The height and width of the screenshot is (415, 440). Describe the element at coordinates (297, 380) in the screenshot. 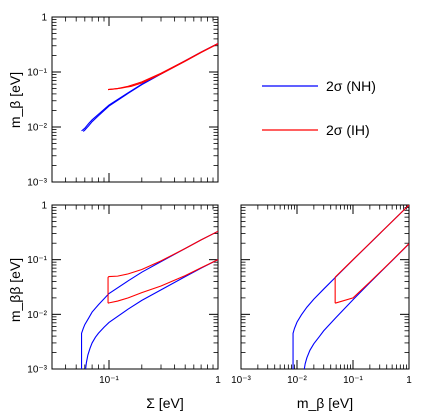

I see `x-tick-label: 10⁻²` at that location.